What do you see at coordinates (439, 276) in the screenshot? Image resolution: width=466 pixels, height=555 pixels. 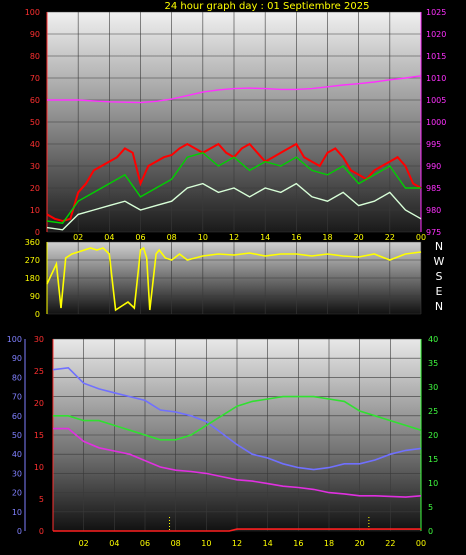 I see `compass-letter: S` at bounding box center [439, 276].